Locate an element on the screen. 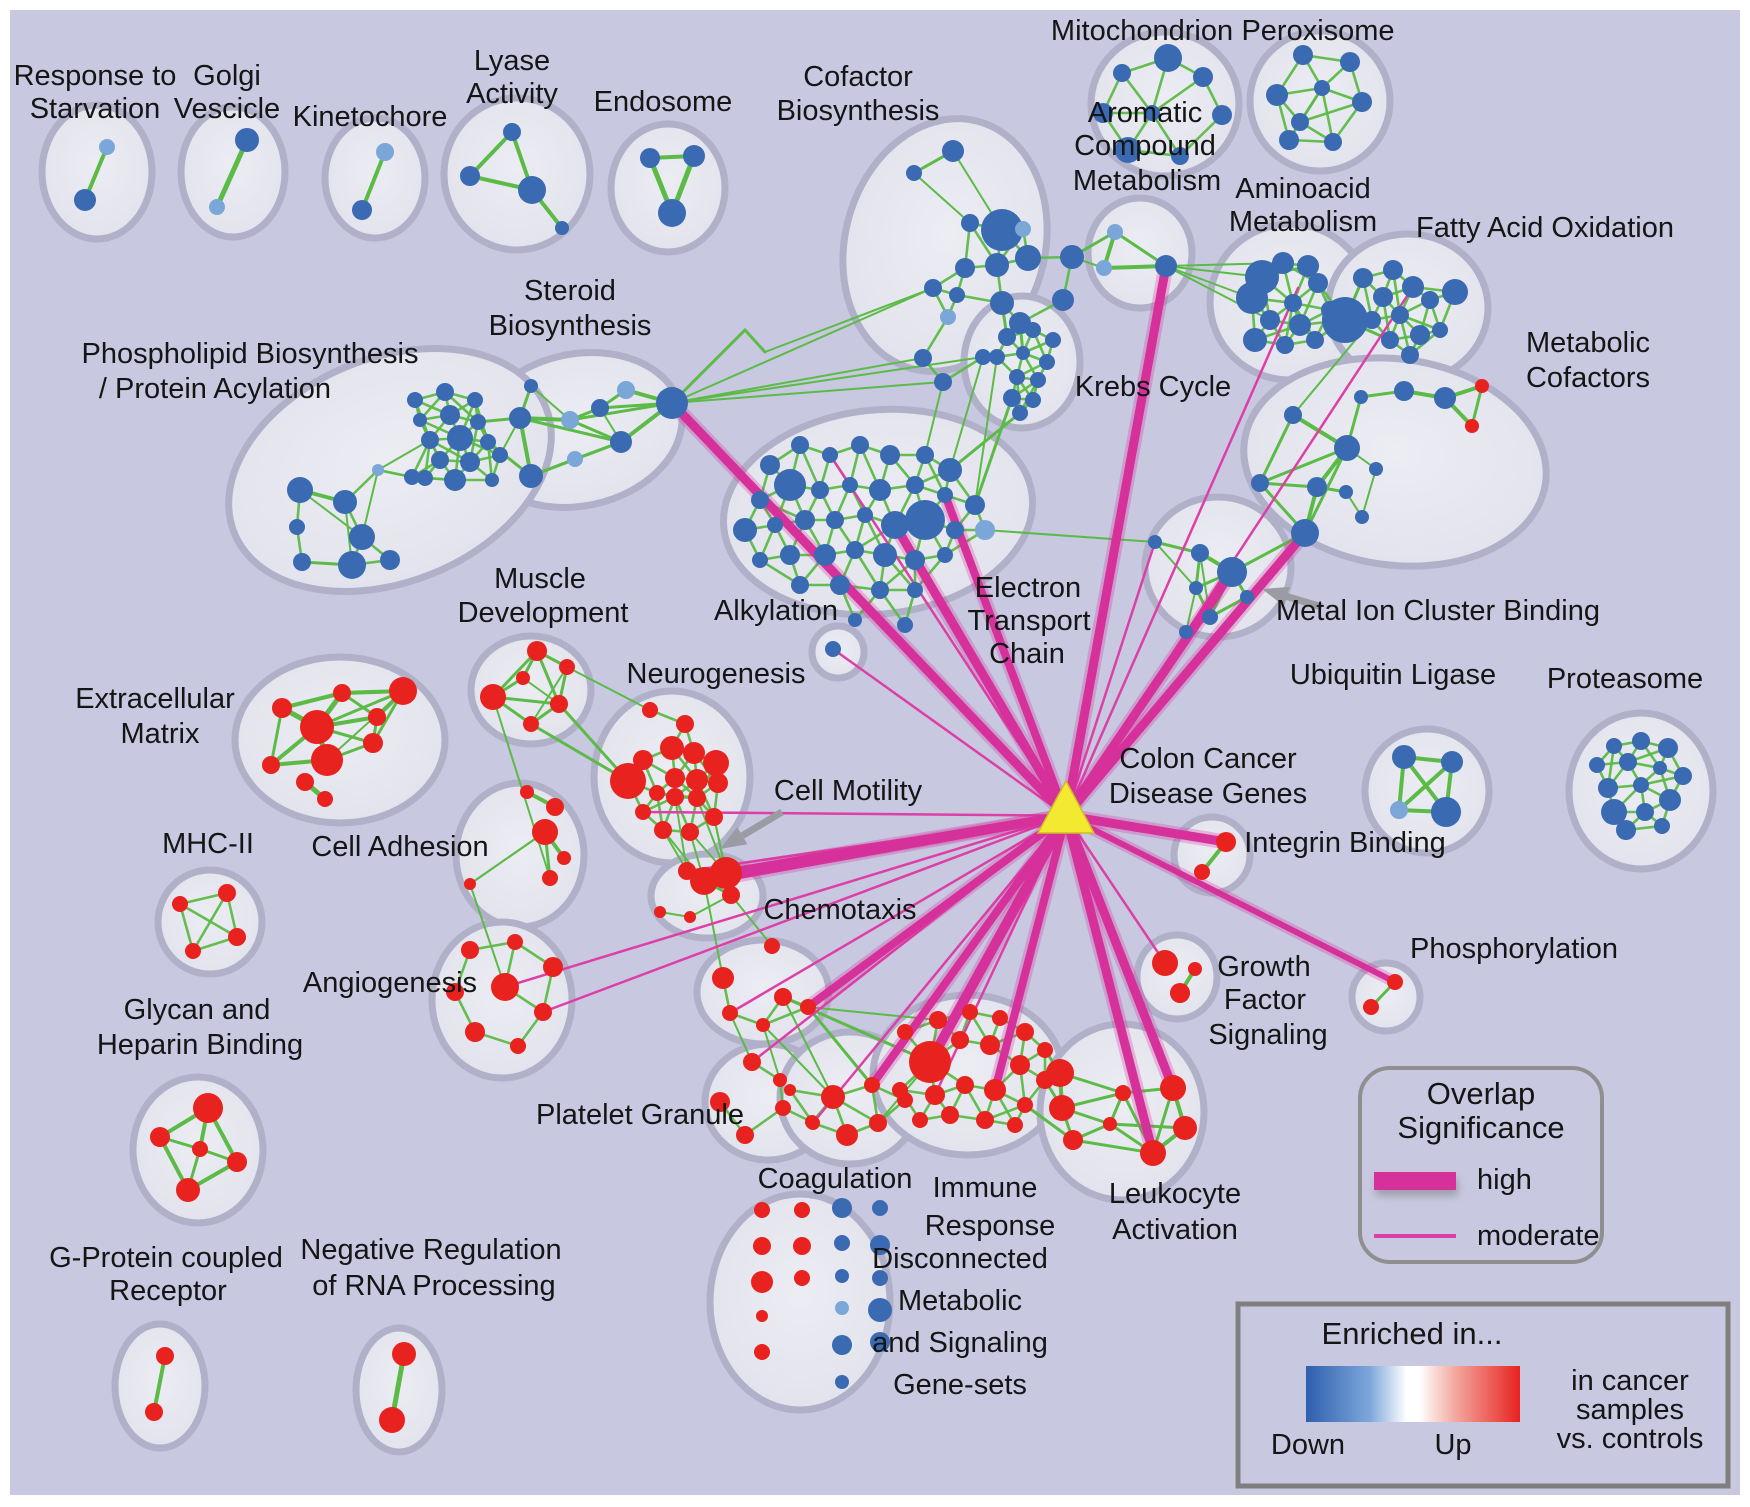  cluster-kinetochore-nodes is located at coordinates (373, 181).